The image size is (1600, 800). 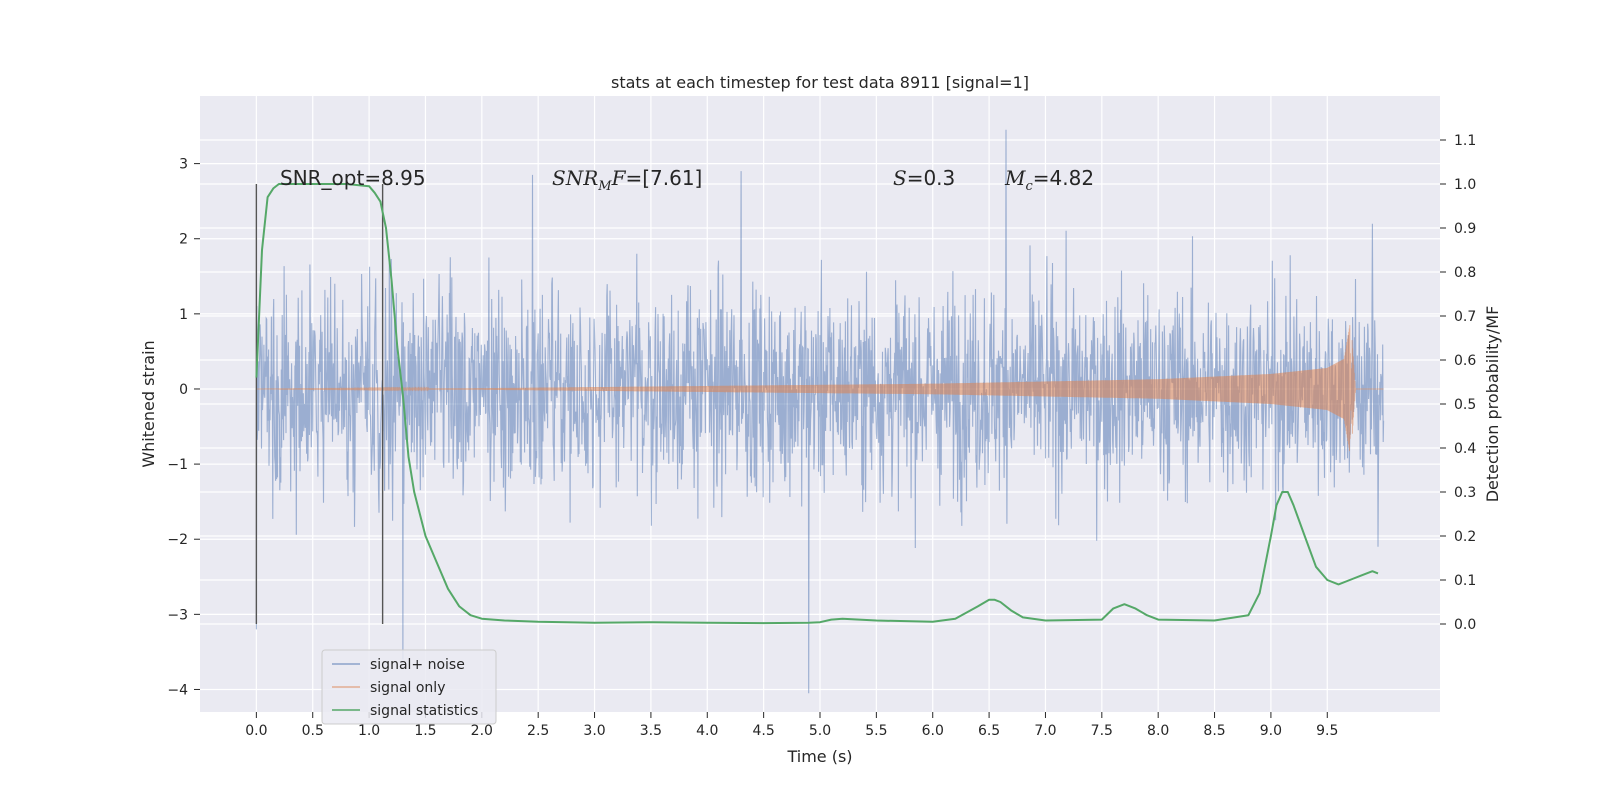 I want to click on y-tick-label: 0, so click(x=183, y=390).